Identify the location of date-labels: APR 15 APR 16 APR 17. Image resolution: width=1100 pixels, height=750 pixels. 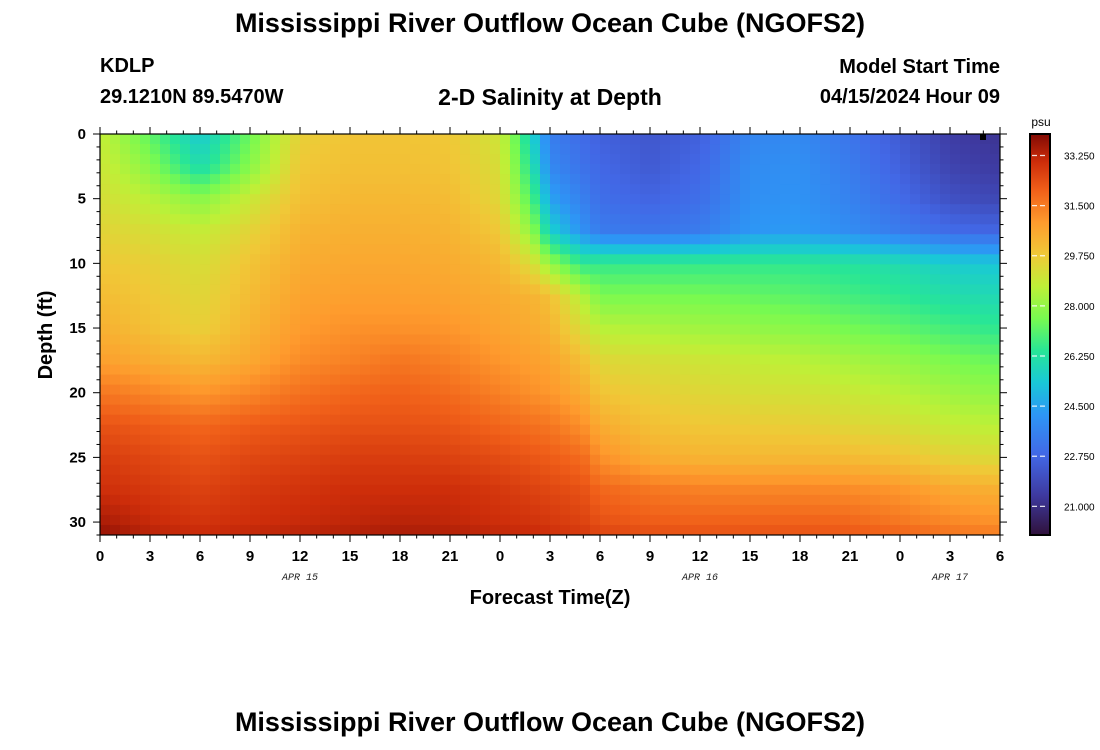
(624, 578).